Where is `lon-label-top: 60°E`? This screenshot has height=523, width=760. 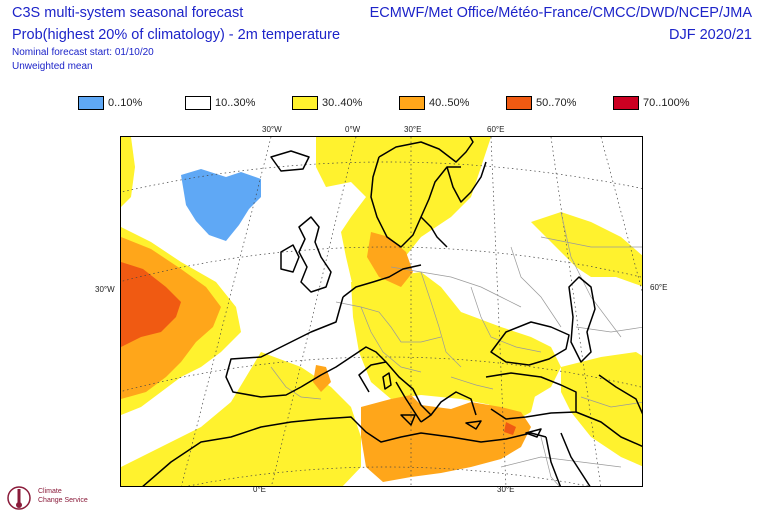 lon-label-top: 60°E is located at coordinates (496, 129).